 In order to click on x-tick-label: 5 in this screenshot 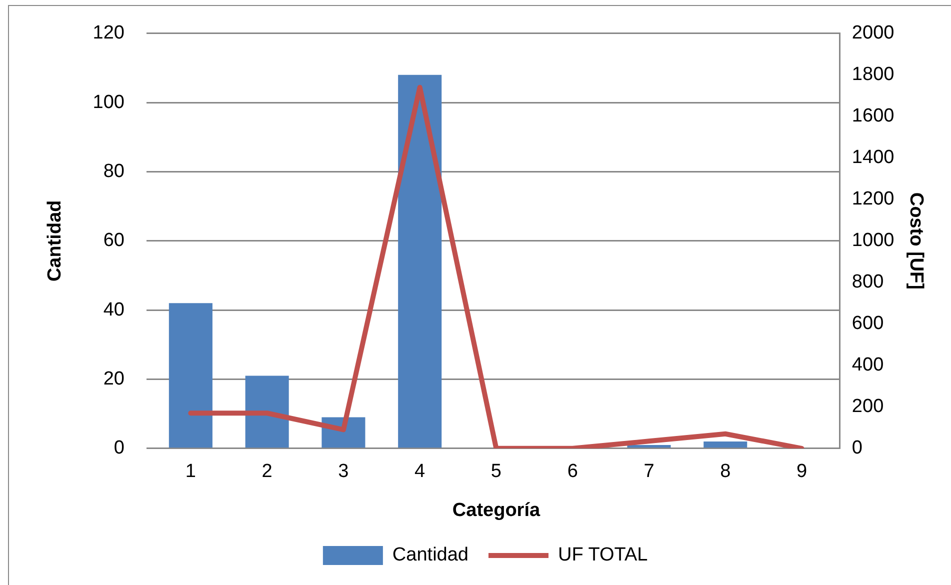, I will do `click(496, 471)`.